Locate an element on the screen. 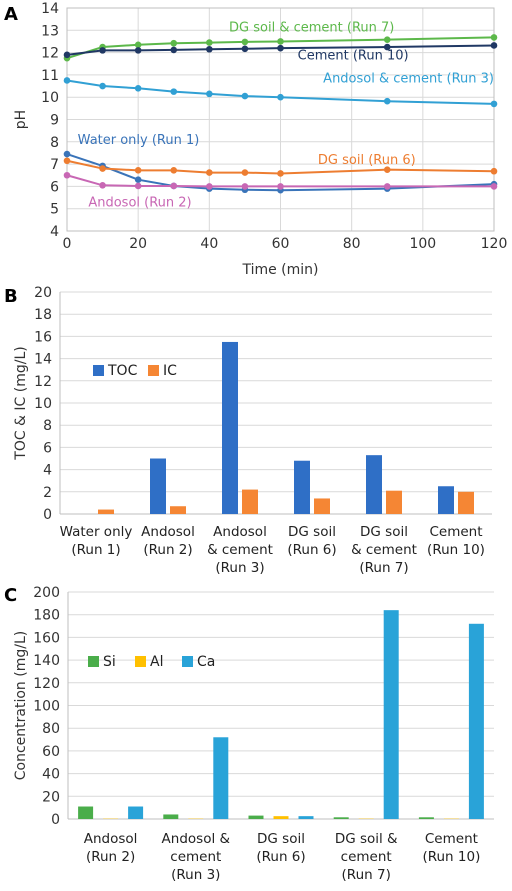 The height and width of the screenshot is (891, 512). y-tick-label: 9 is located at coordinates (54, 121).